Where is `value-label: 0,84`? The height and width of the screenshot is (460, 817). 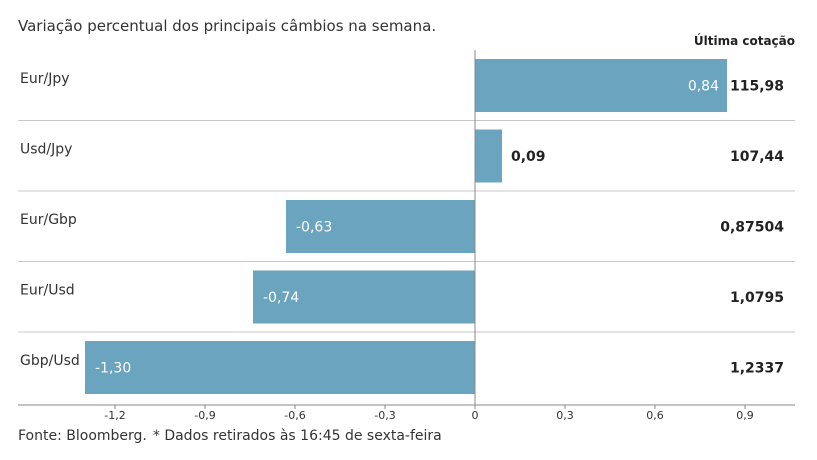 value-label: 0,84 is located at coordinates (703, 87).